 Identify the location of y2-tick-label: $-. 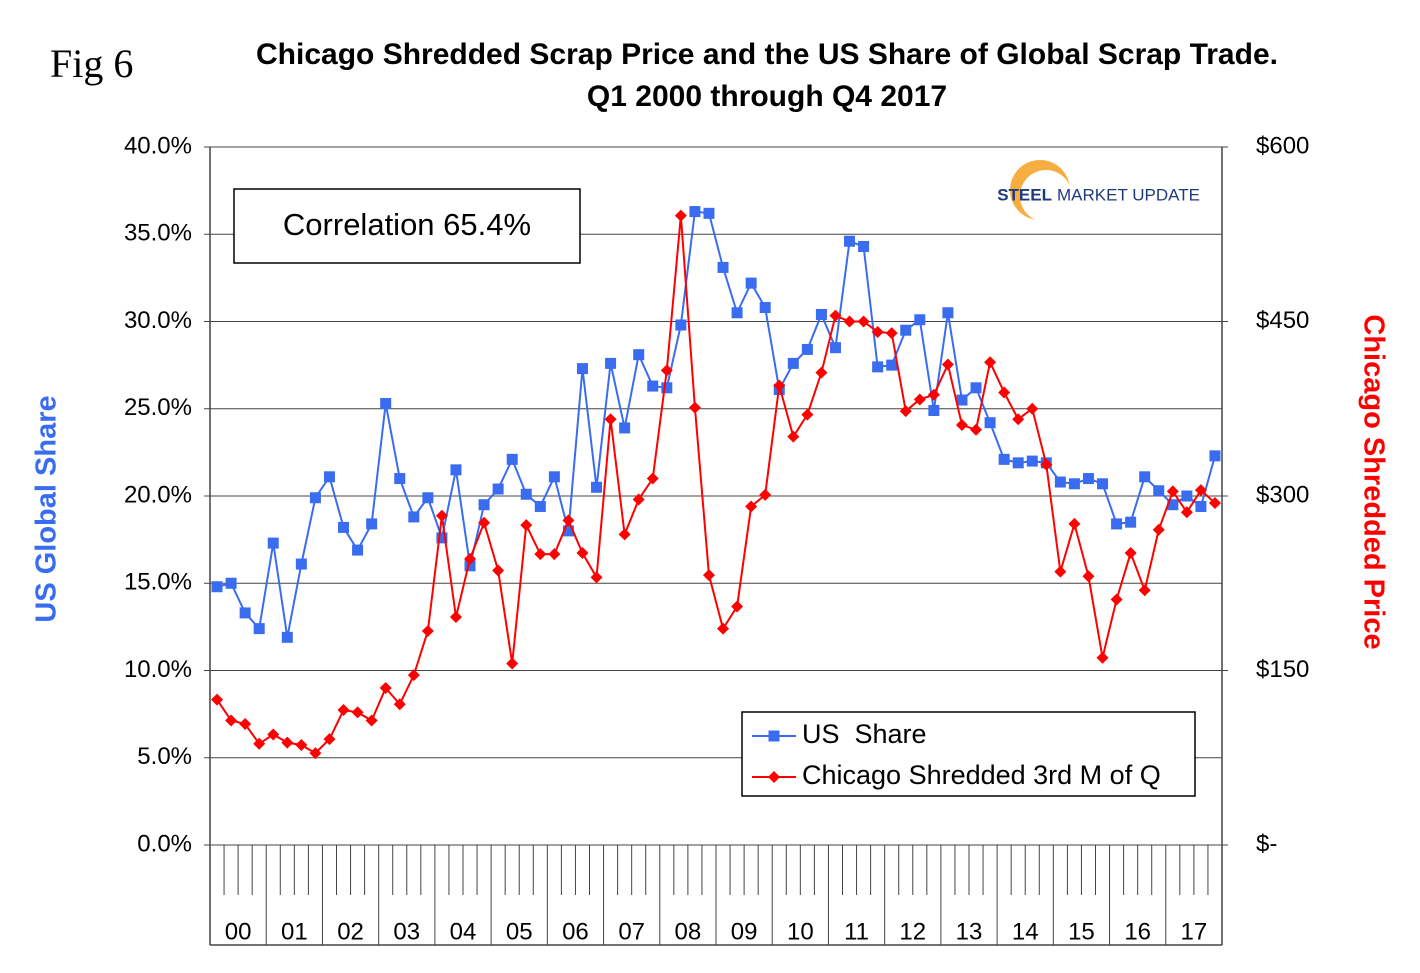
(1266, 843).